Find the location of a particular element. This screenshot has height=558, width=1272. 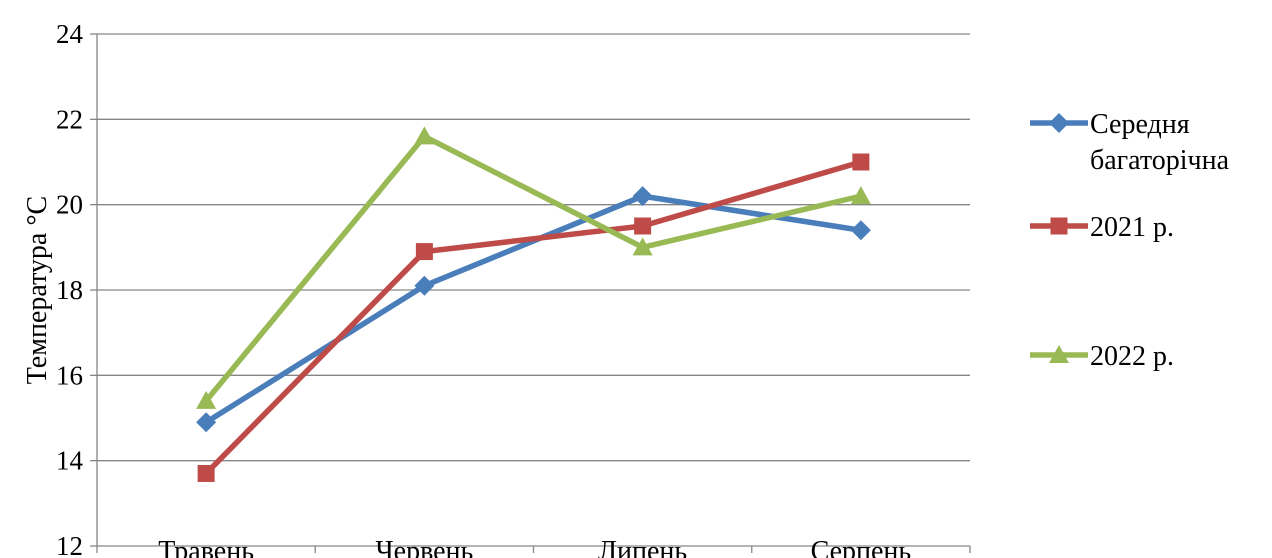

legend-label: Середня is located at coordinates (1140, 124).